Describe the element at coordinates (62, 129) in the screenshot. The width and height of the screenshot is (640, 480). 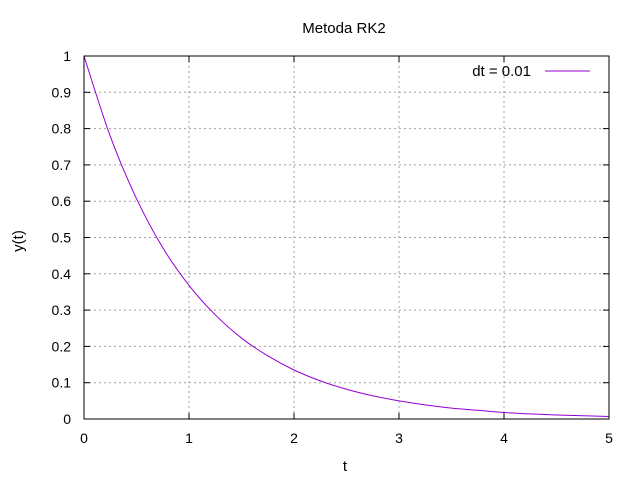
I see `y-tick-label: 0.8` at that location.